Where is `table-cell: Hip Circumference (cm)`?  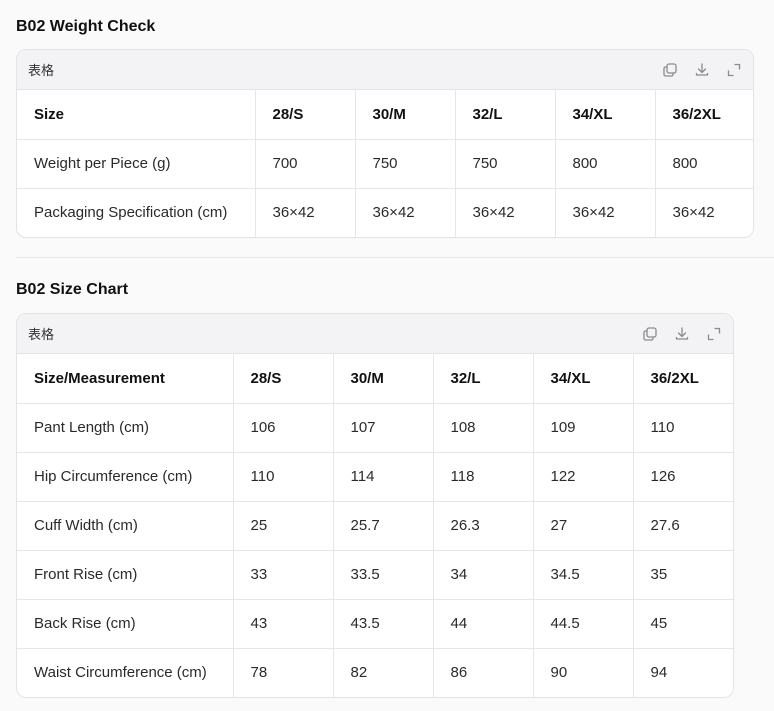
table-cell: Hip Circumference (cm) is located at coordinates (125, 477).